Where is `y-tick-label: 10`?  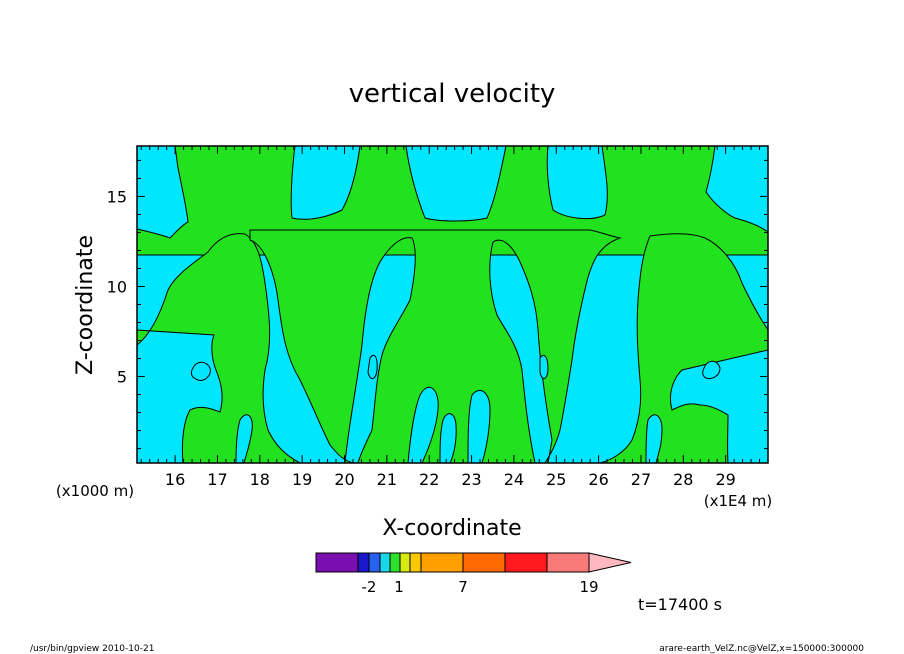
y-tick-label: 10 is located at coordinates (117, 286).